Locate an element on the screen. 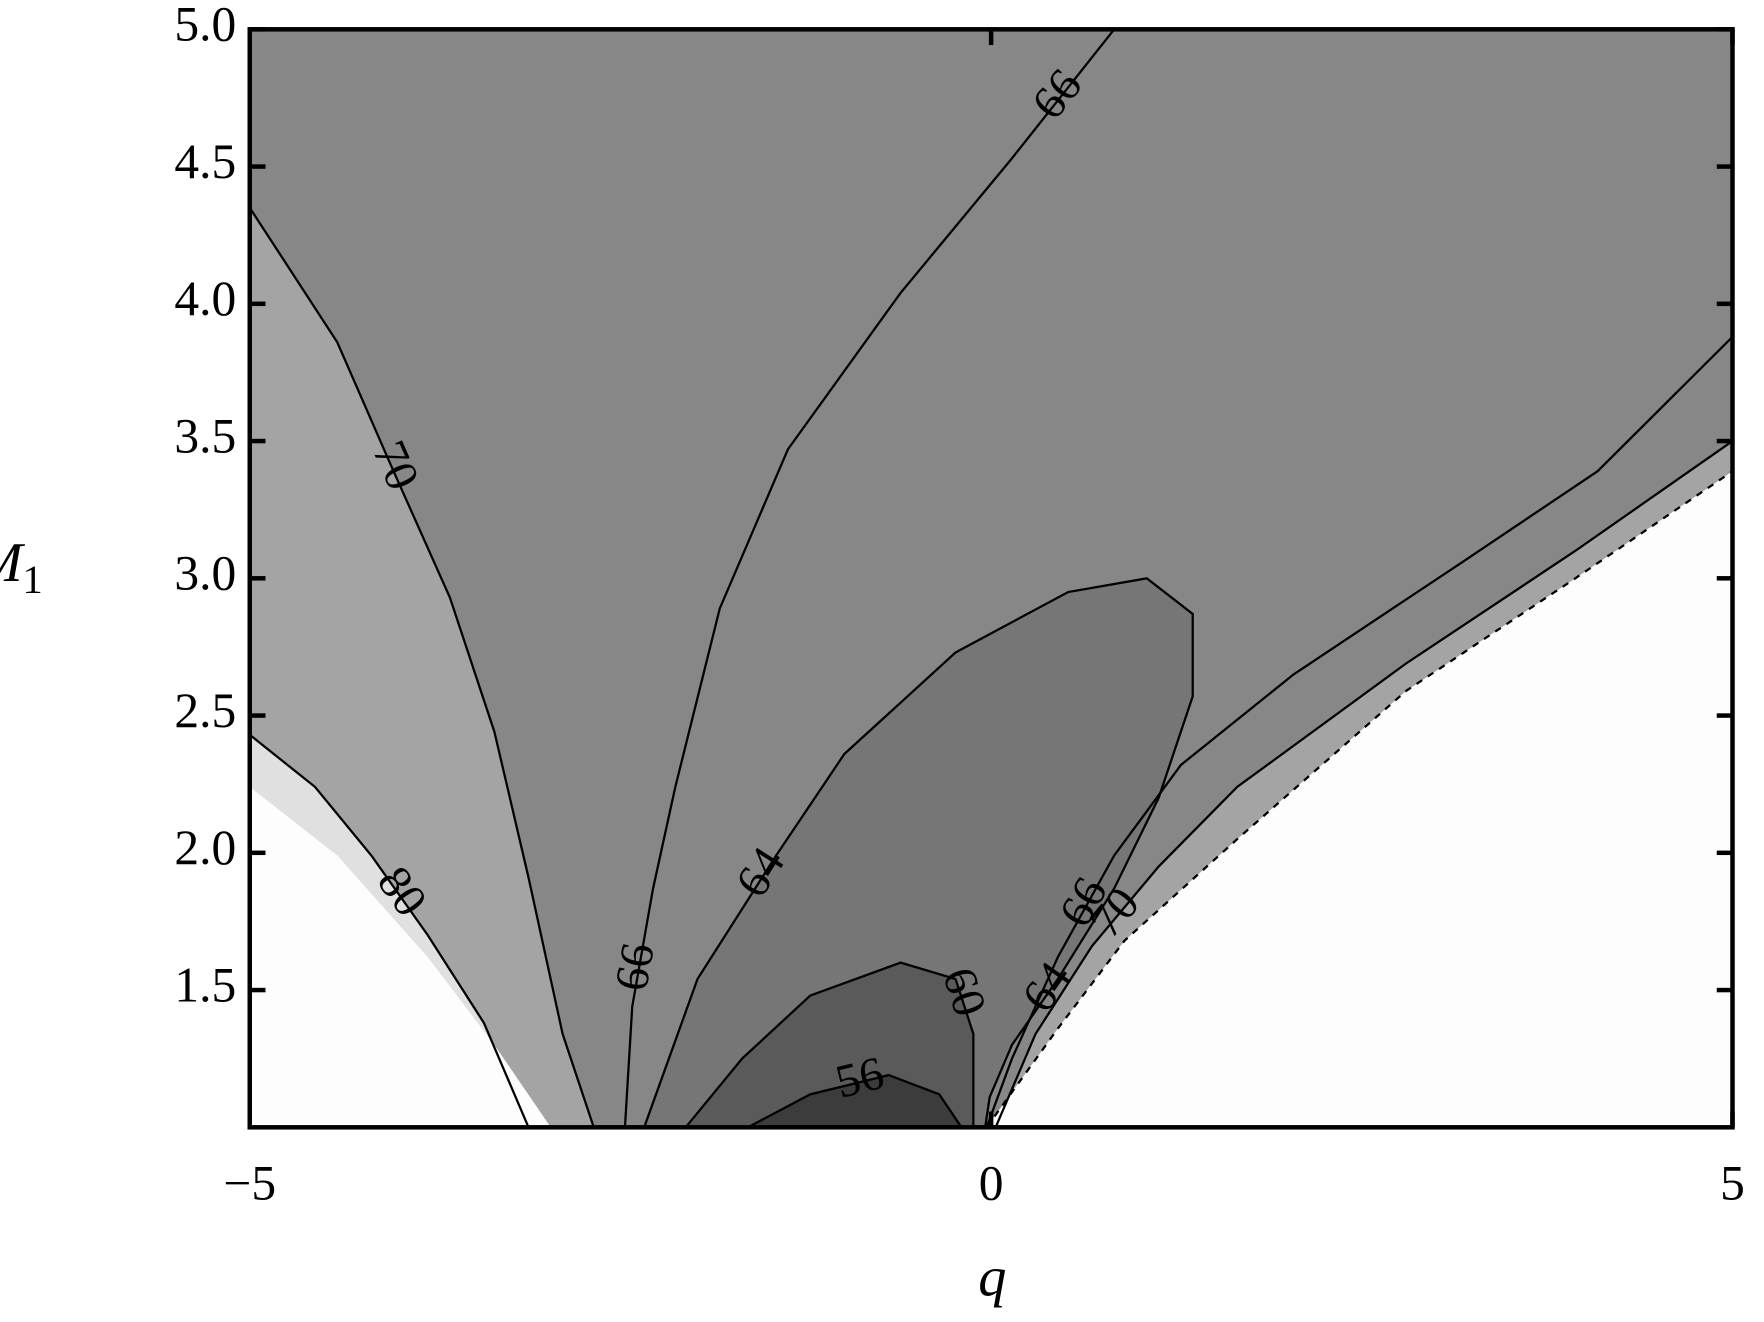  x-tick-label: 5 is located at coordinates (1732, 1182).